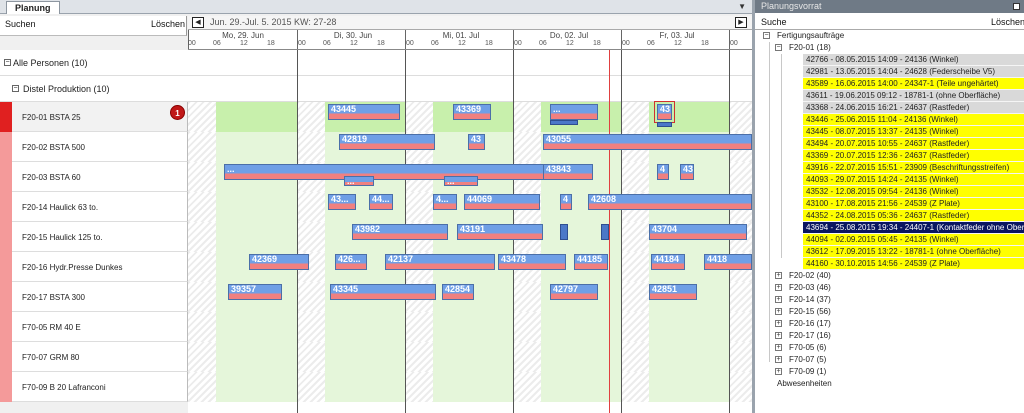  Describe the element at coordinates (94, 147) in the screenshot. I see `resource-row: F20-02 BSTA 500` at that location.